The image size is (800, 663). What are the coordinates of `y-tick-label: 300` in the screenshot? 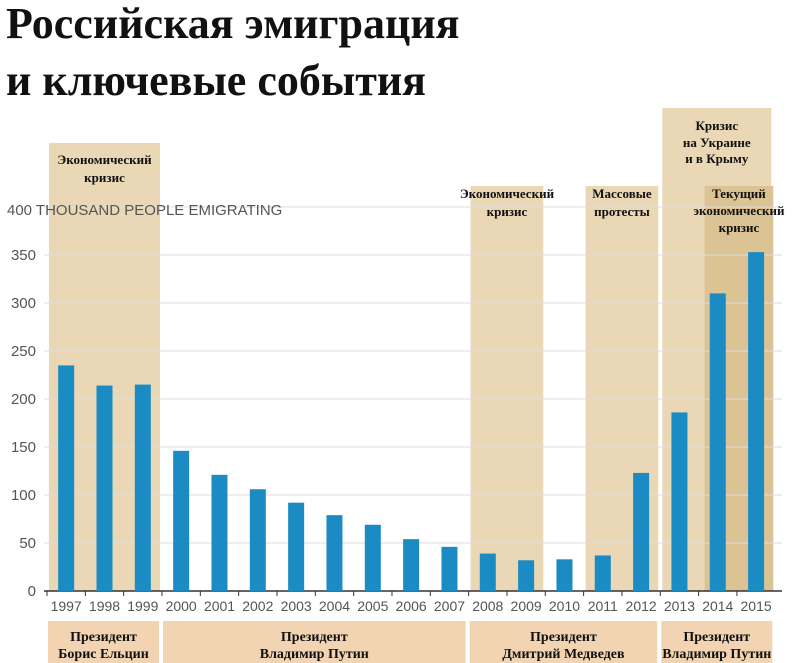 It's located at (23, 303).